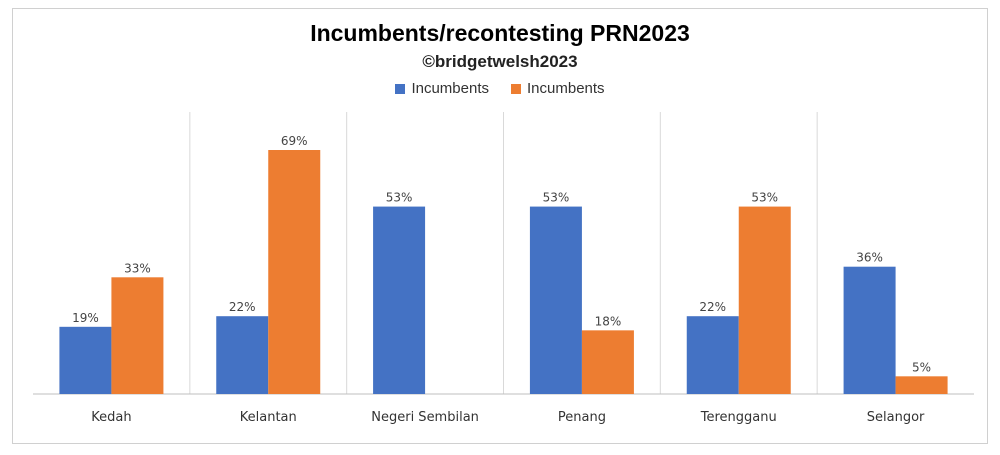 The width and height of the screenshot is (1000, 455). I want to click on legend-item-series-2: Incumbents, so click(558, 88).